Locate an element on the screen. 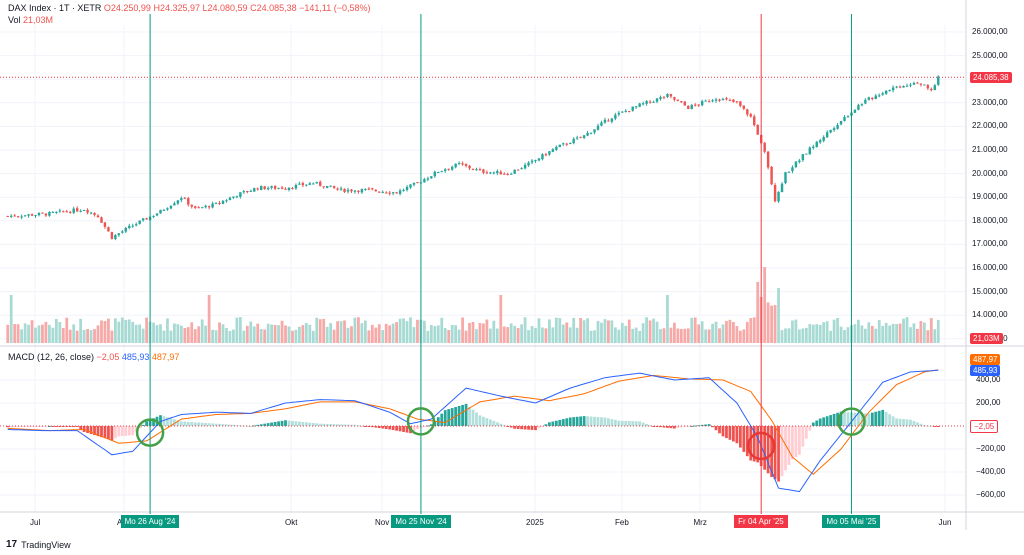 This screenshot has height=555, width=1024. vol-value: 21,03M is located at coordinates (38, 20).